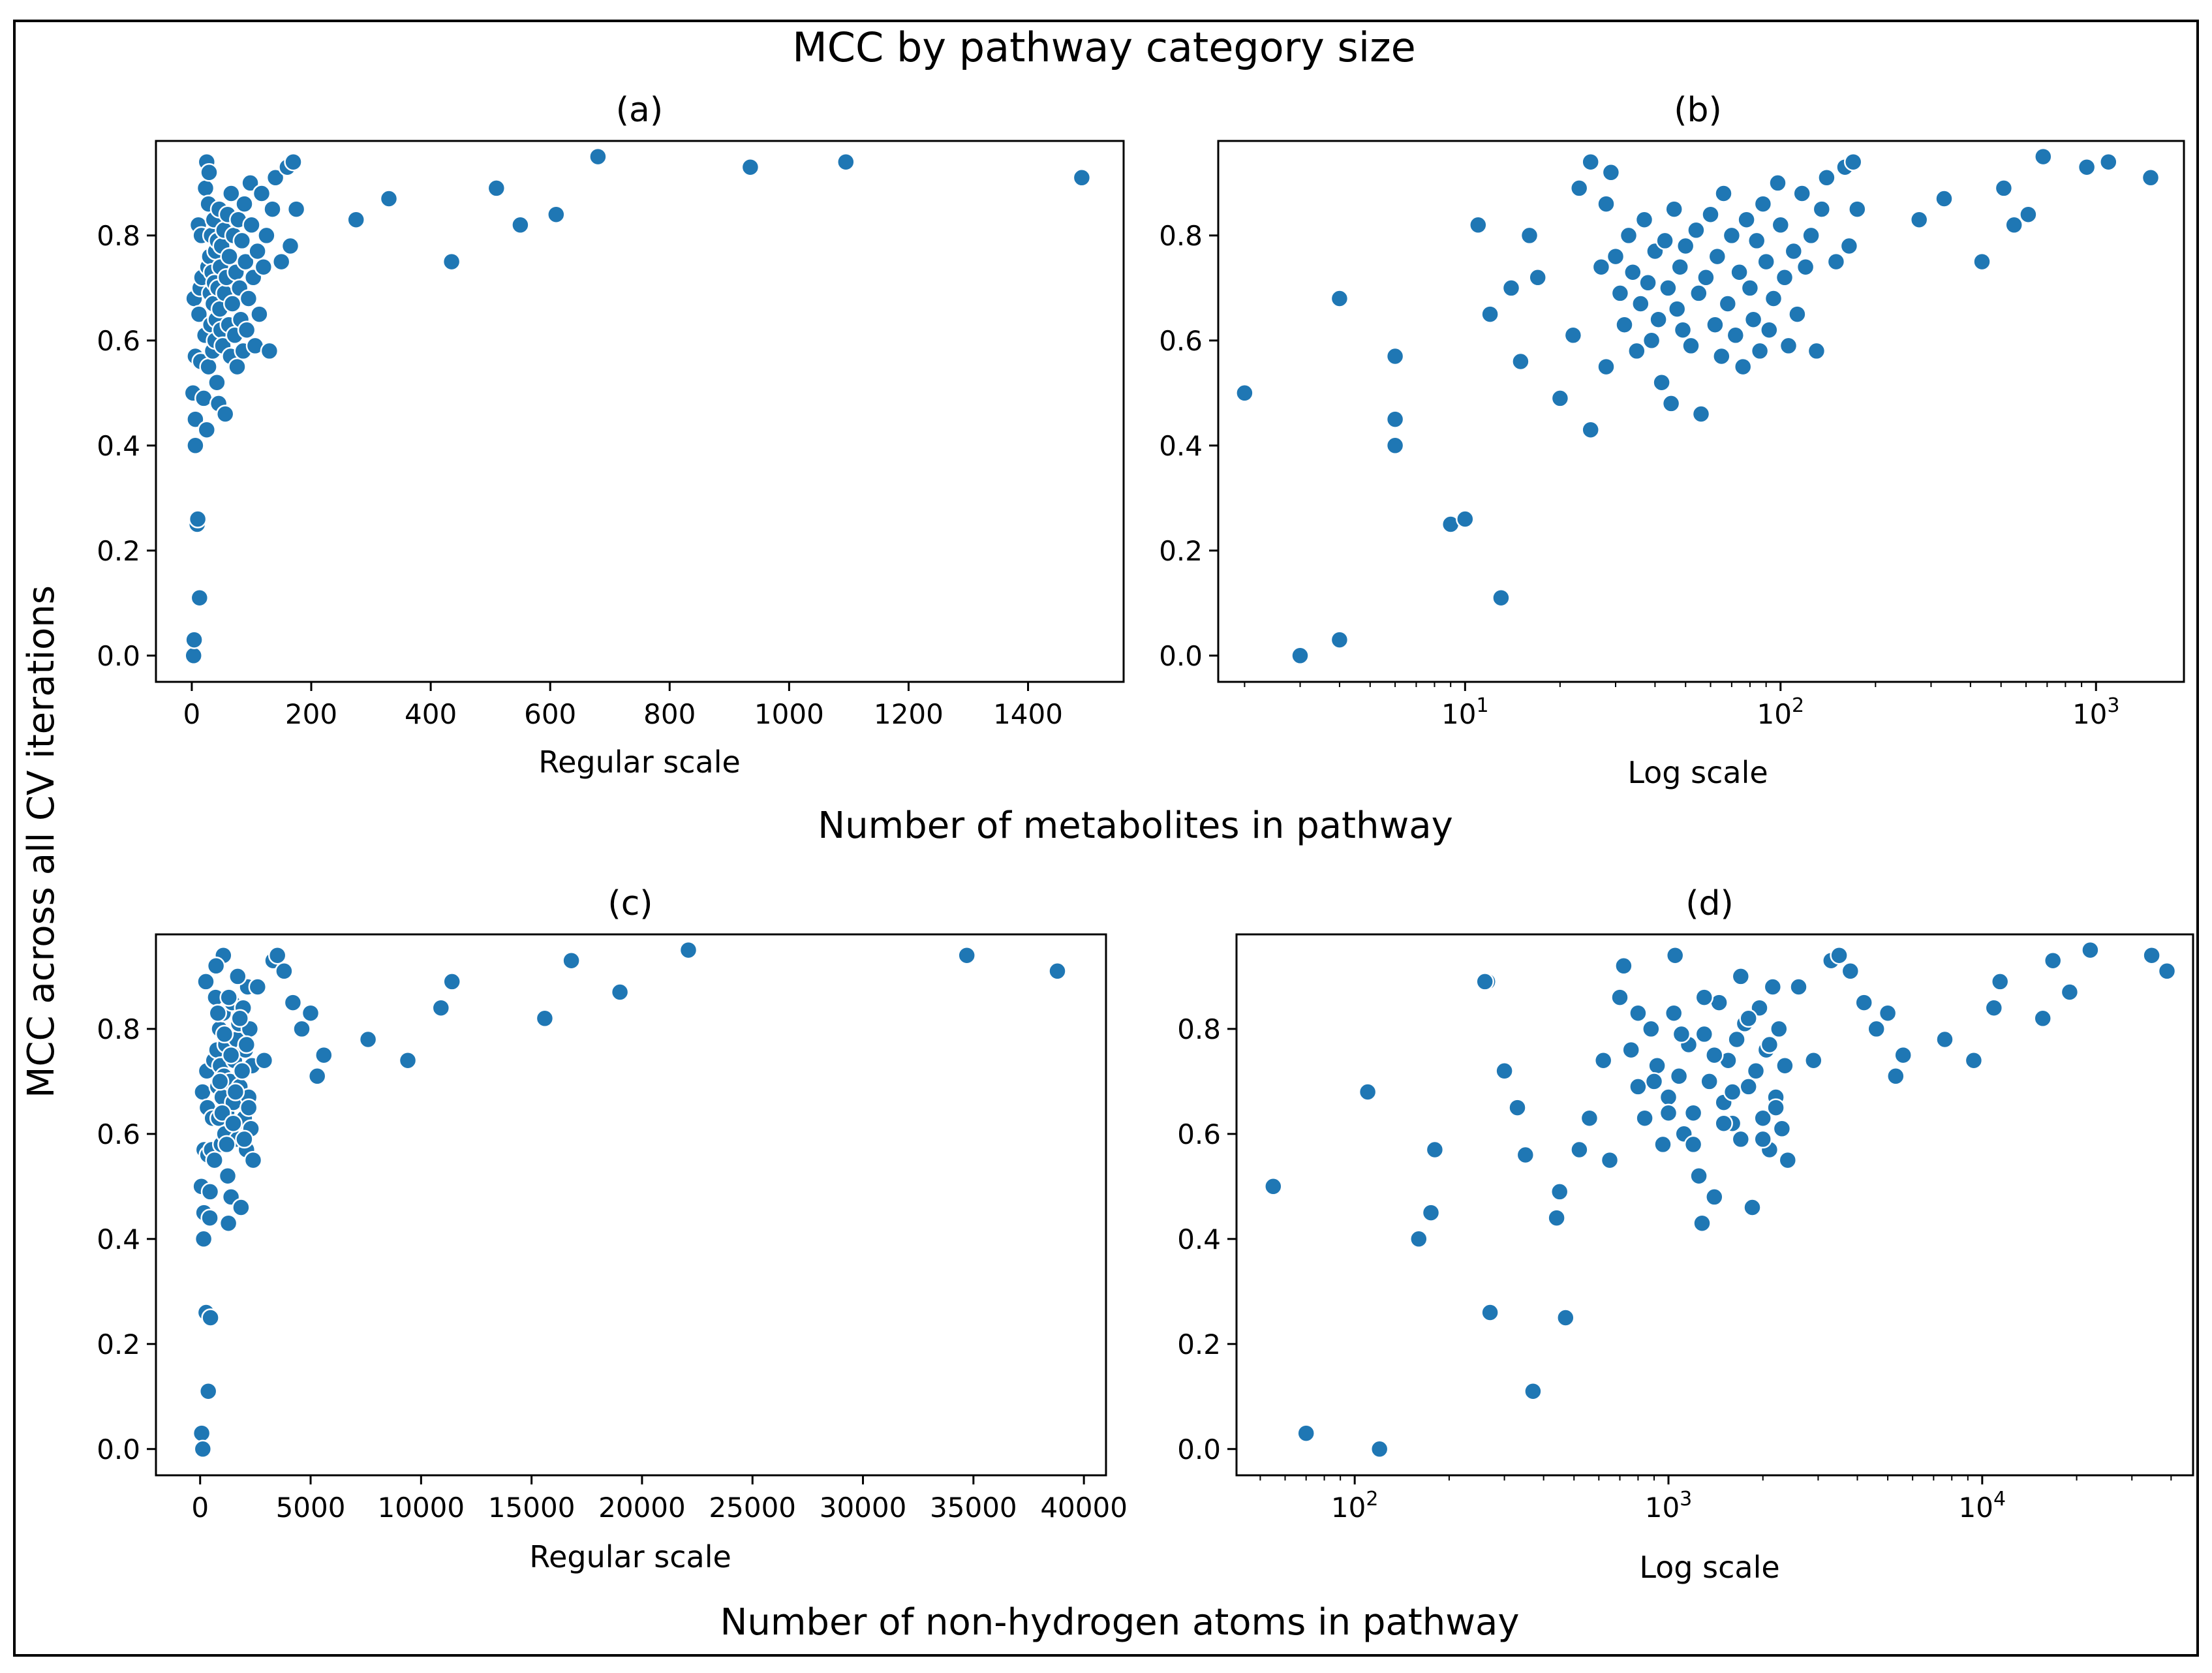 Image resolution: width=2212 pixels, height=1673 pixels. I want to click on panel-c-xtick-label: 40000, so click(1084, 1508).